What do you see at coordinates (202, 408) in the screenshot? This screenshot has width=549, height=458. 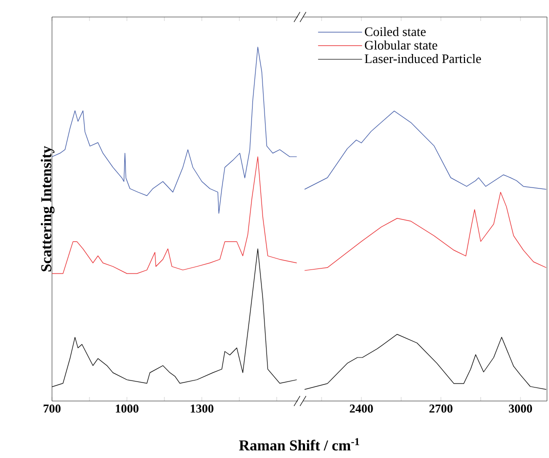 I see `x-tick-label: 1300` at bounding box center [202, 408].